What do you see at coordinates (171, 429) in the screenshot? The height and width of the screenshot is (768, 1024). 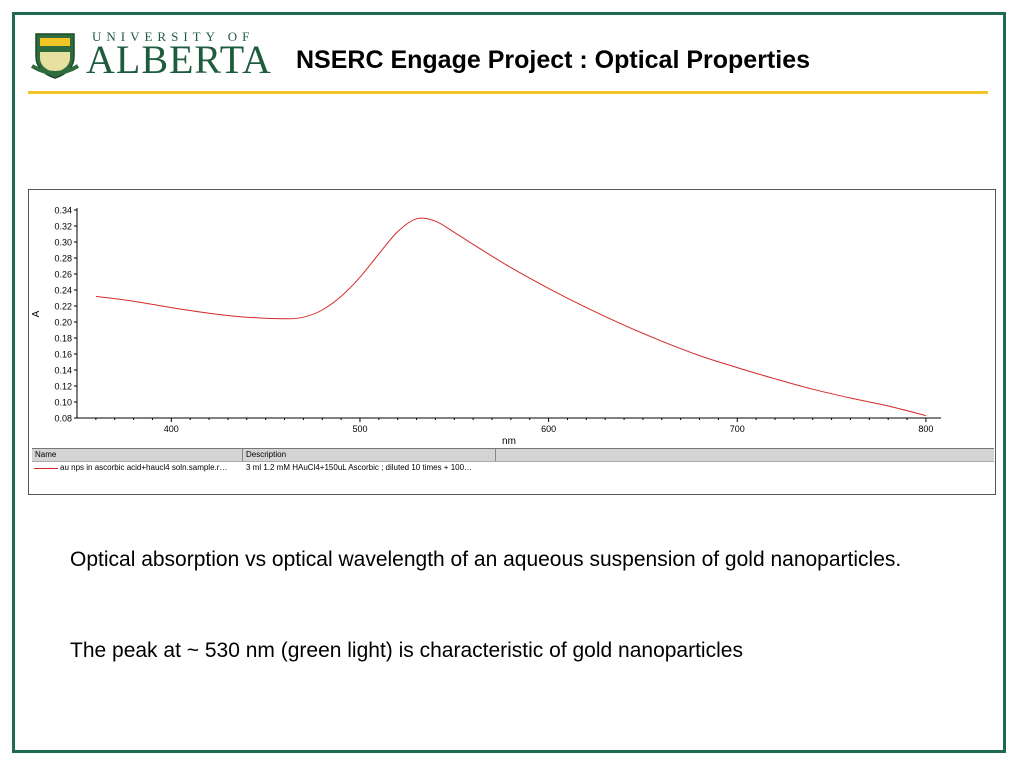 I see `x-tick-label: 400` at bounding box center [171, 429].